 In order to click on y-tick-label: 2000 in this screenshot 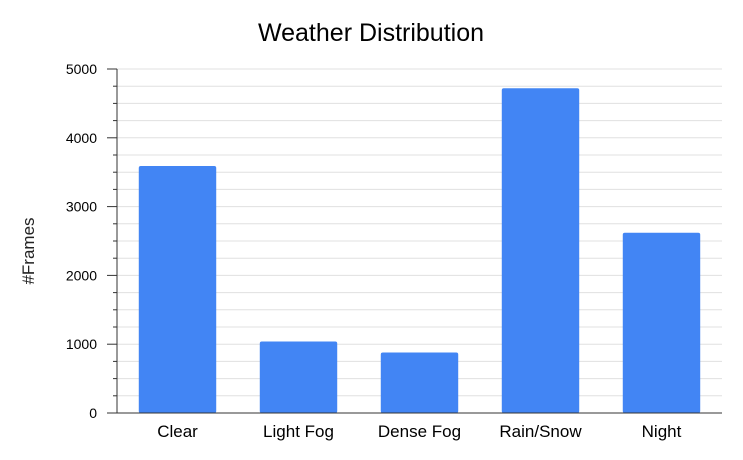, I will do `click(81, 275)`.